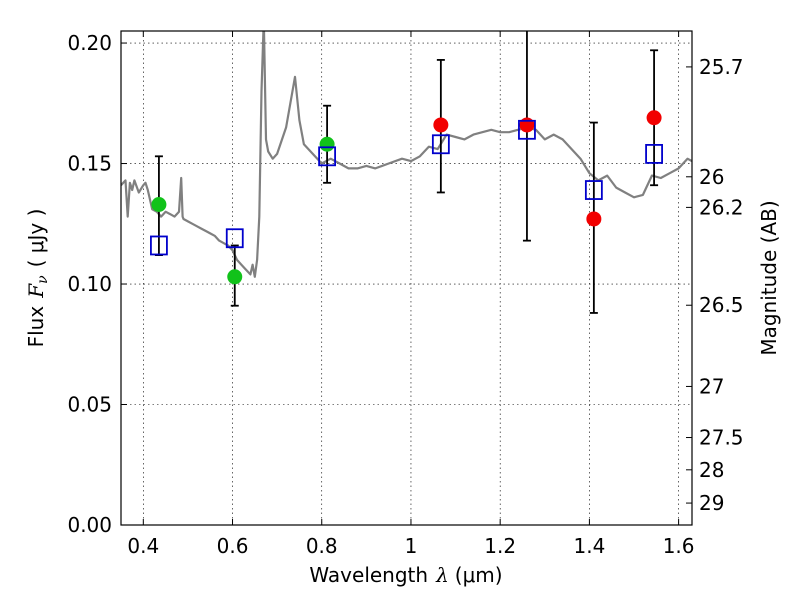 The image size is (800, 600). Describe the element at coordinates (721, 305) in the screenshot. I see `right-tick-label: 26.5` at that location.